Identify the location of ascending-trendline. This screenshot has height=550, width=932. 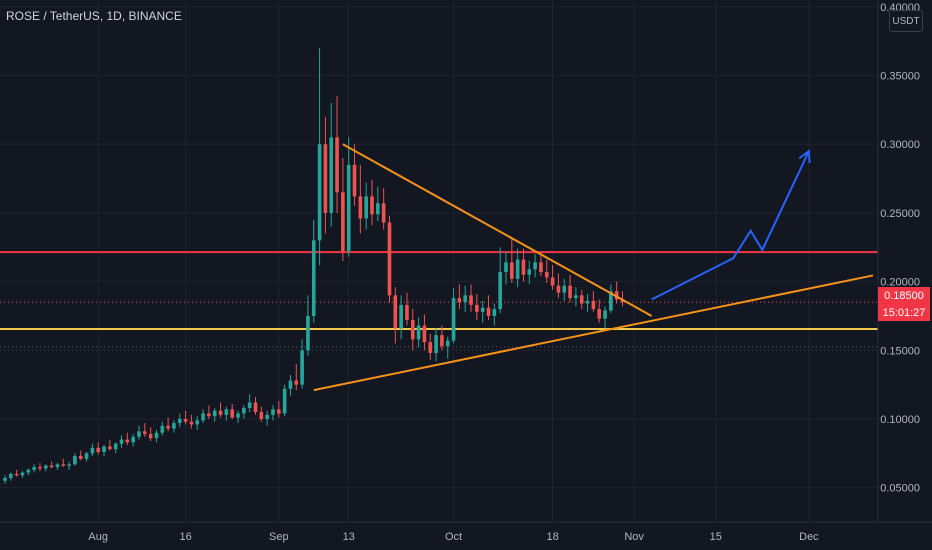
(593, 333).